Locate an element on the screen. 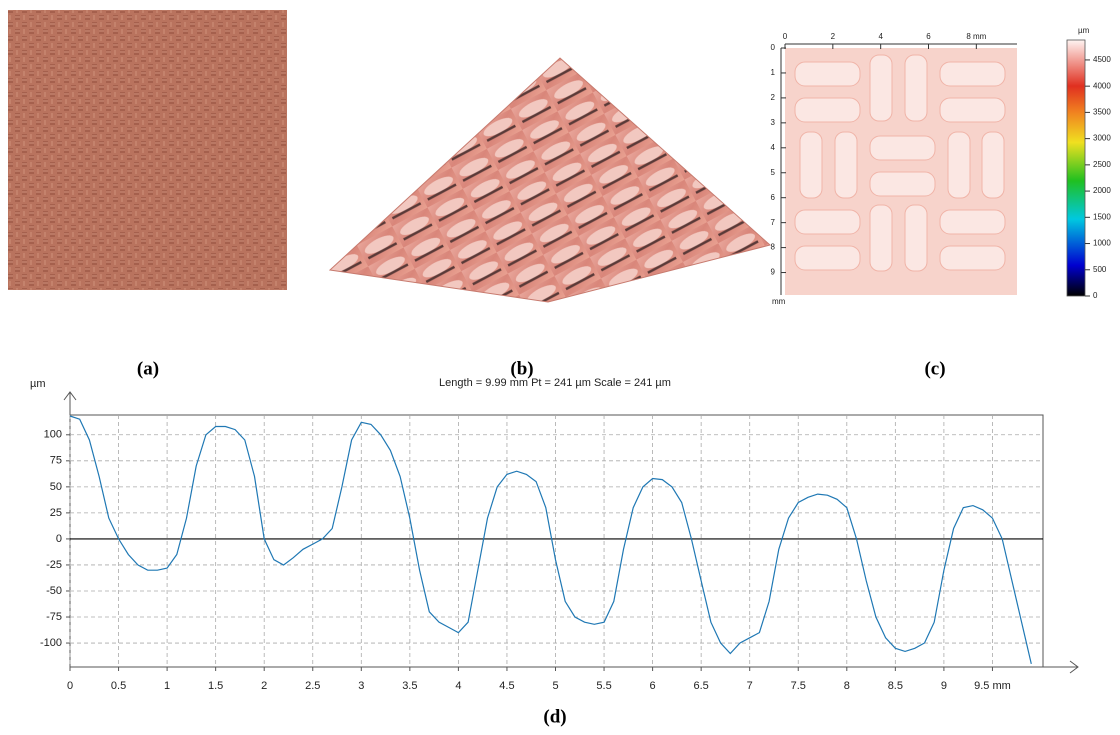 The height and width of the screenshot is (735, 1120). y-tick-label: -25 is located at coordinates (54, 565).